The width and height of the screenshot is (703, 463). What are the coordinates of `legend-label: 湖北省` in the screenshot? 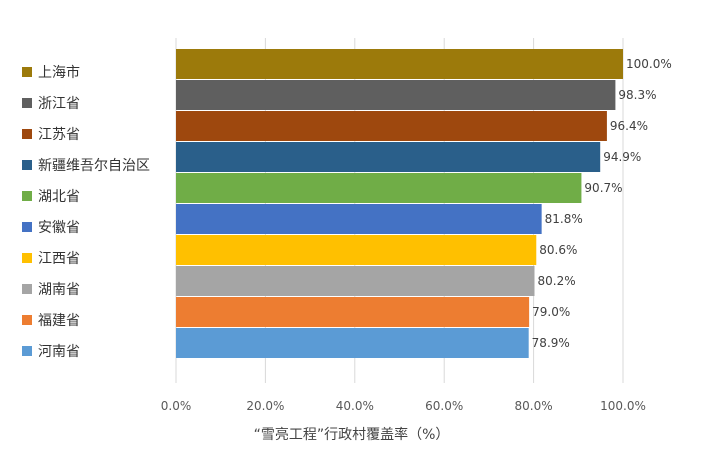 It's located at (59, 197).